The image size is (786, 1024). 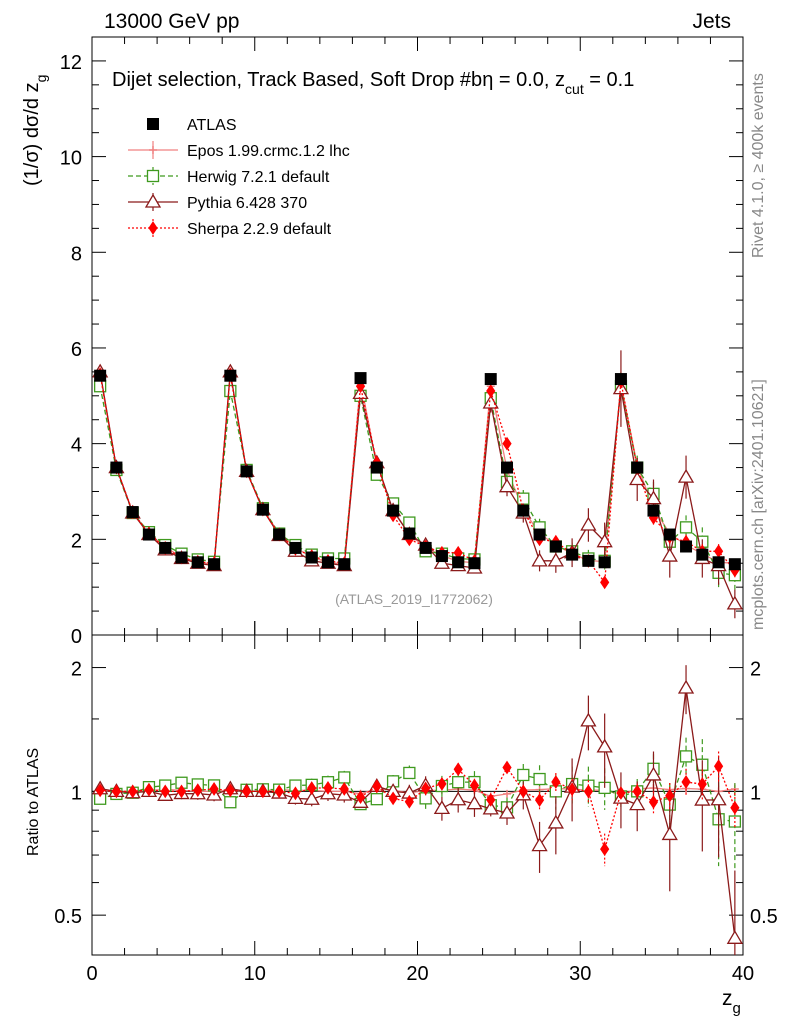 What do you see at coordinates (580, 974) in the screenshot?
I see `x-tick-label: 30` at bounding box center [580, 974].